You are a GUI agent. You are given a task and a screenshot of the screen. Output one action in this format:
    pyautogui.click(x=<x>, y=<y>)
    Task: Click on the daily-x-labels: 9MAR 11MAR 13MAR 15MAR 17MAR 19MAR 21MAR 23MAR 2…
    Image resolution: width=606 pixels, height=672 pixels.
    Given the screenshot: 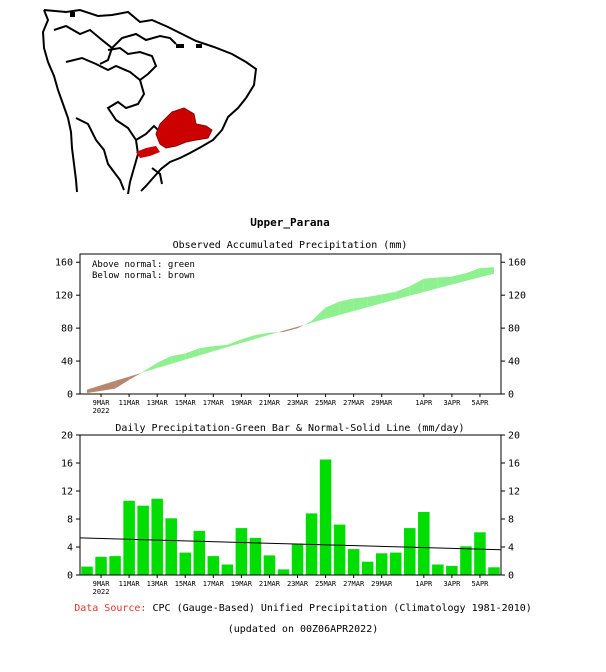 What is the action you would take?
    pyautogui.click(x=291, y=585)
    